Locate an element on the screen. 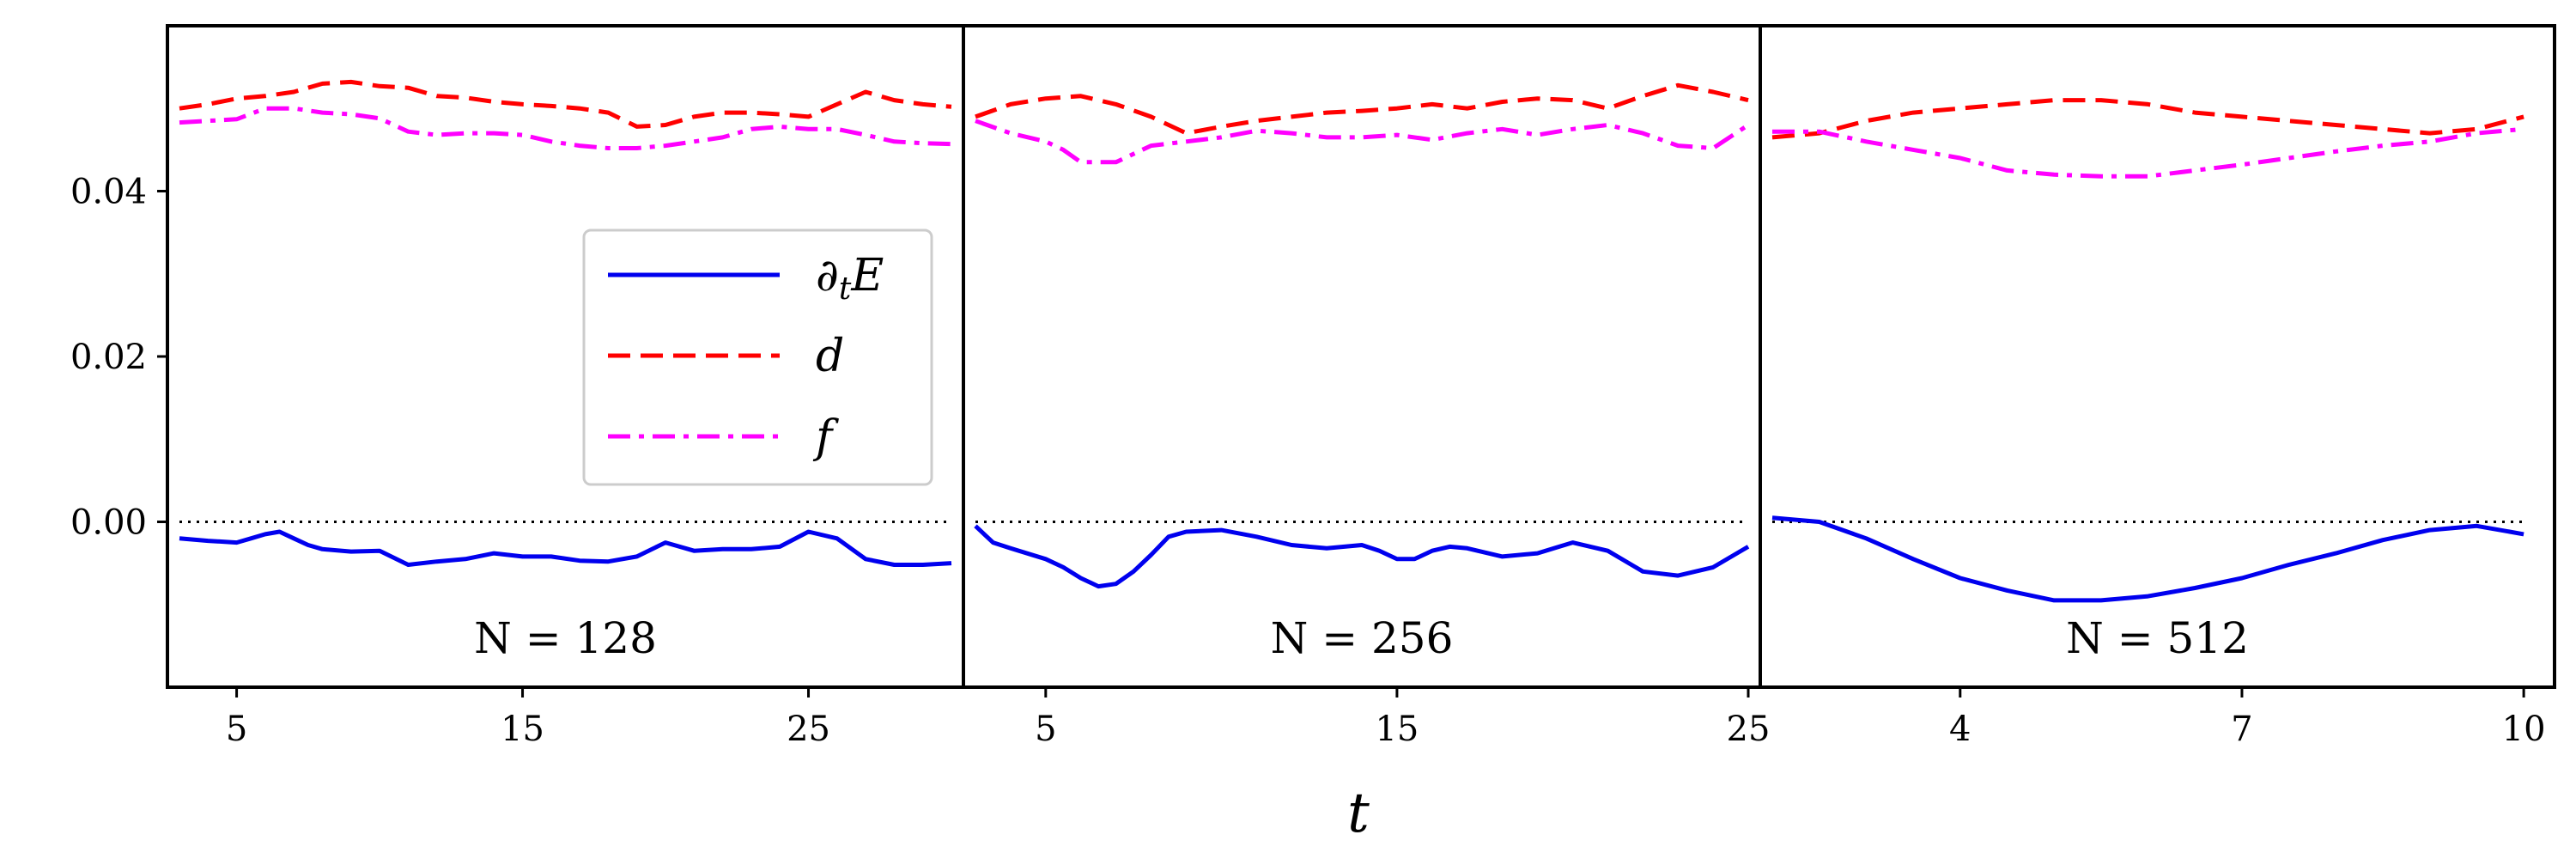 The width and height of the screenshot is (2576, 859). y-tick-label: 0.00 is located at coordinates (109, 523).